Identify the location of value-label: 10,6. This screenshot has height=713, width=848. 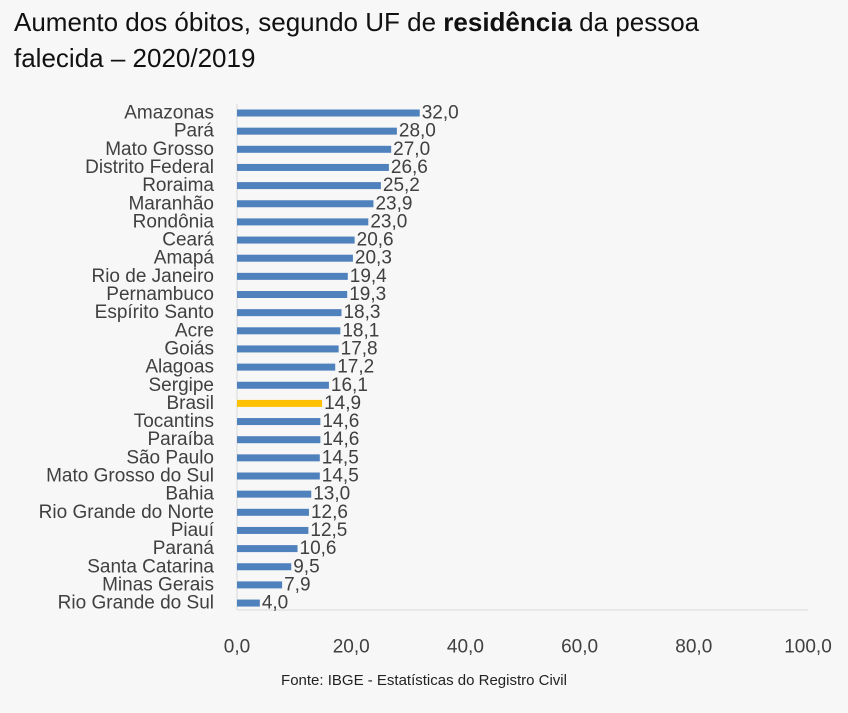
(318, 548).